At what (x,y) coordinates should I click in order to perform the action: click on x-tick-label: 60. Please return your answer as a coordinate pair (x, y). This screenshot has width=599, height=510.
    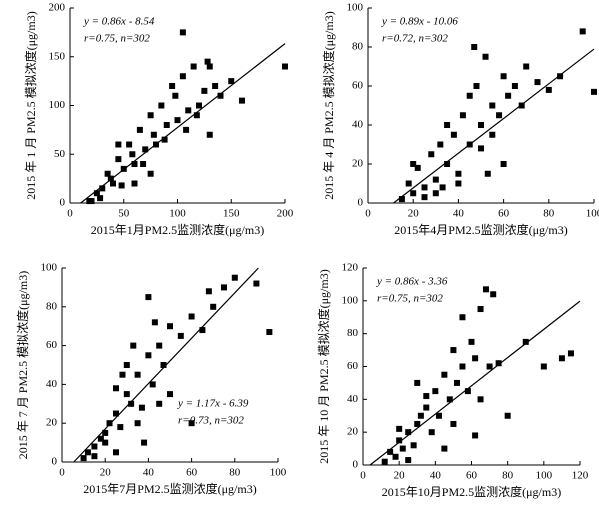
    Looking at the image, I should click on (192, 473).